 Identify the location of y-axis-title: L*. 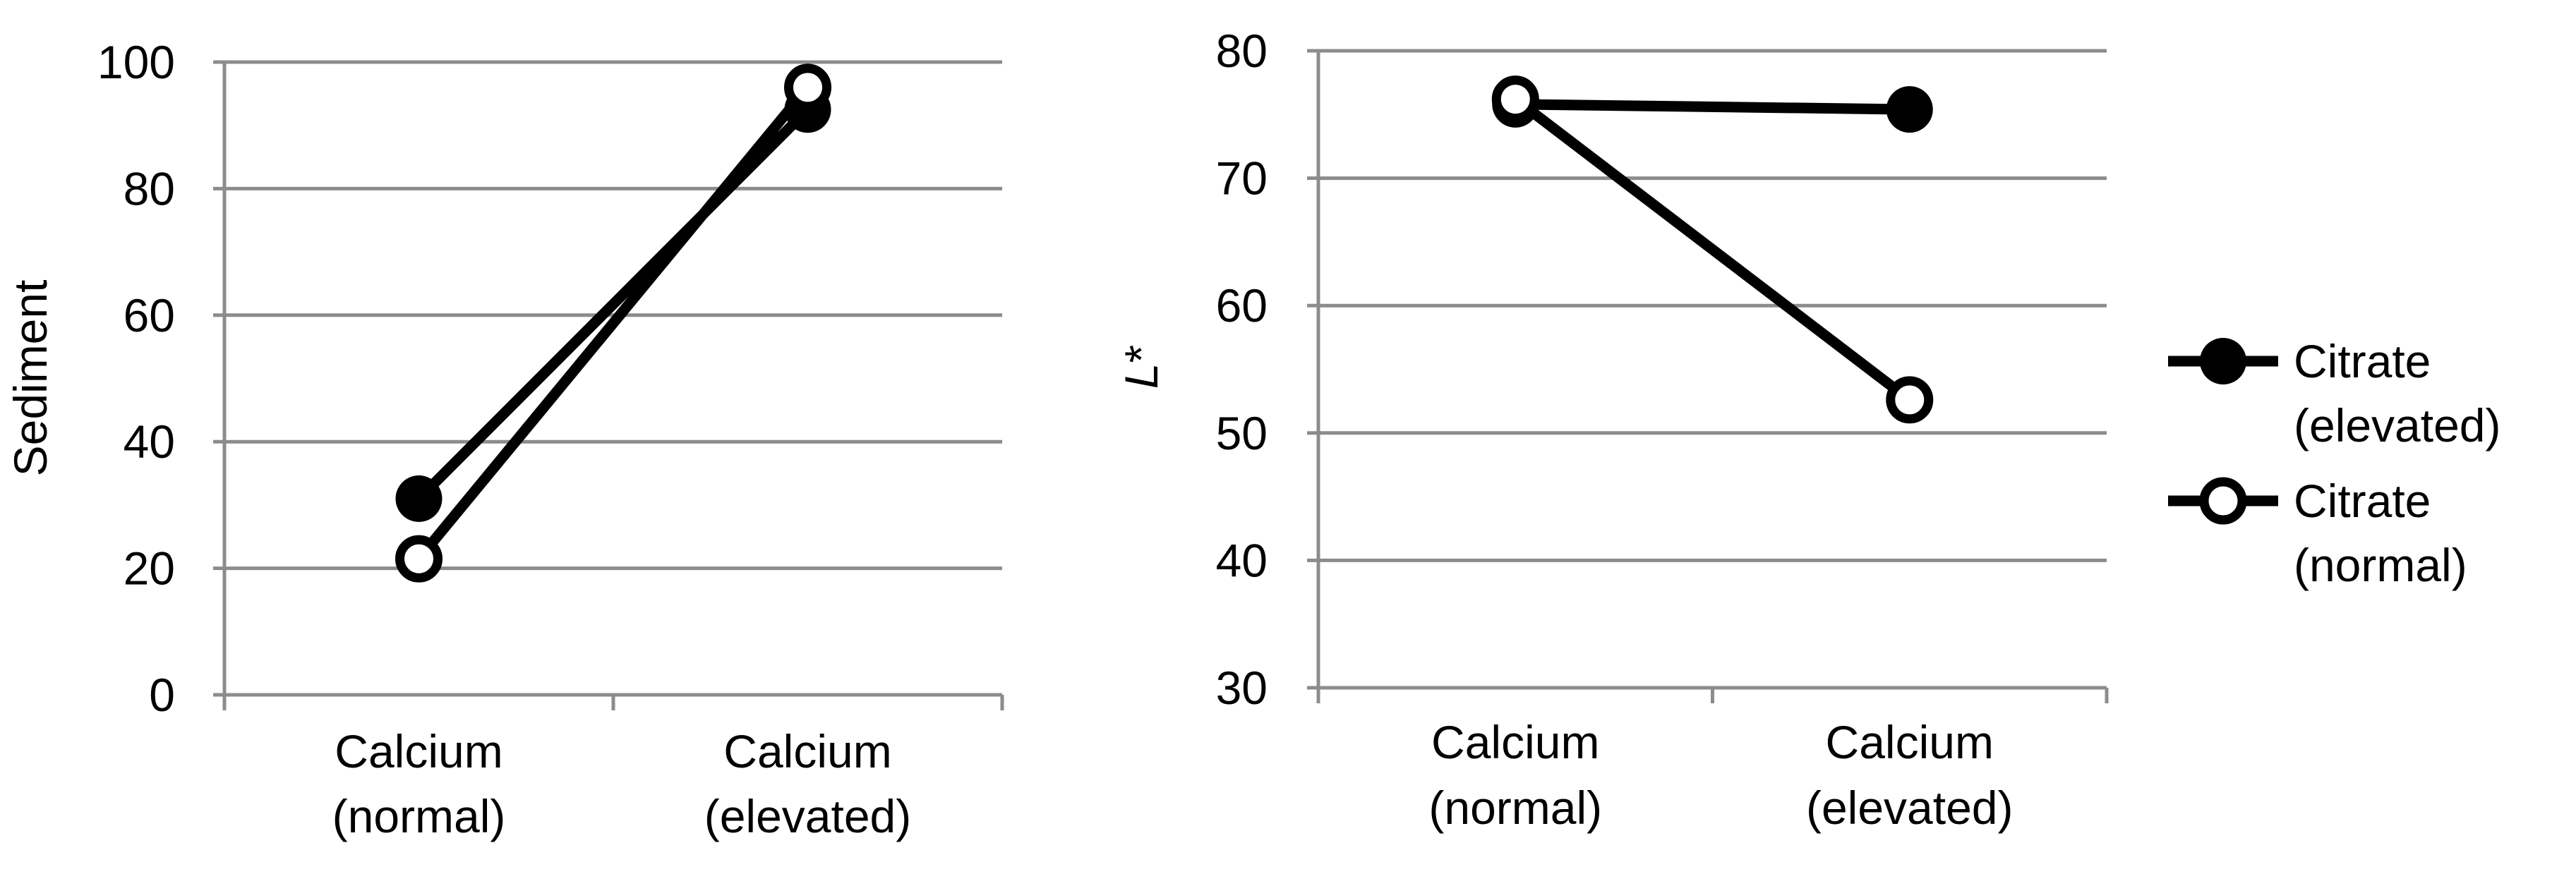
(1141, 367).